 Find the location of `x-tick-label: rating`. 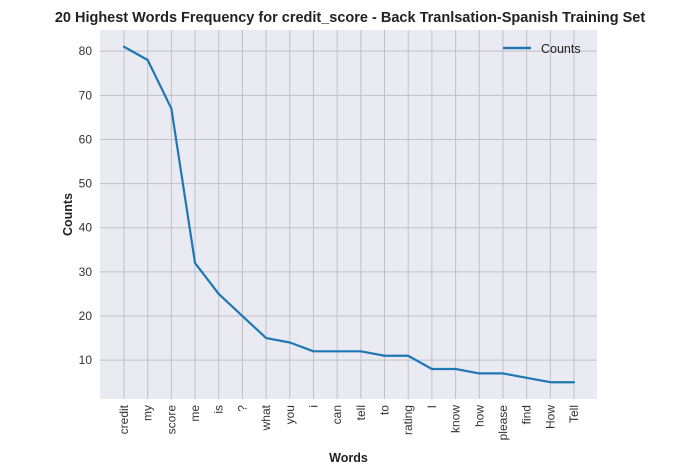

x-tick-label: rating is located at coordinates (408, 420).